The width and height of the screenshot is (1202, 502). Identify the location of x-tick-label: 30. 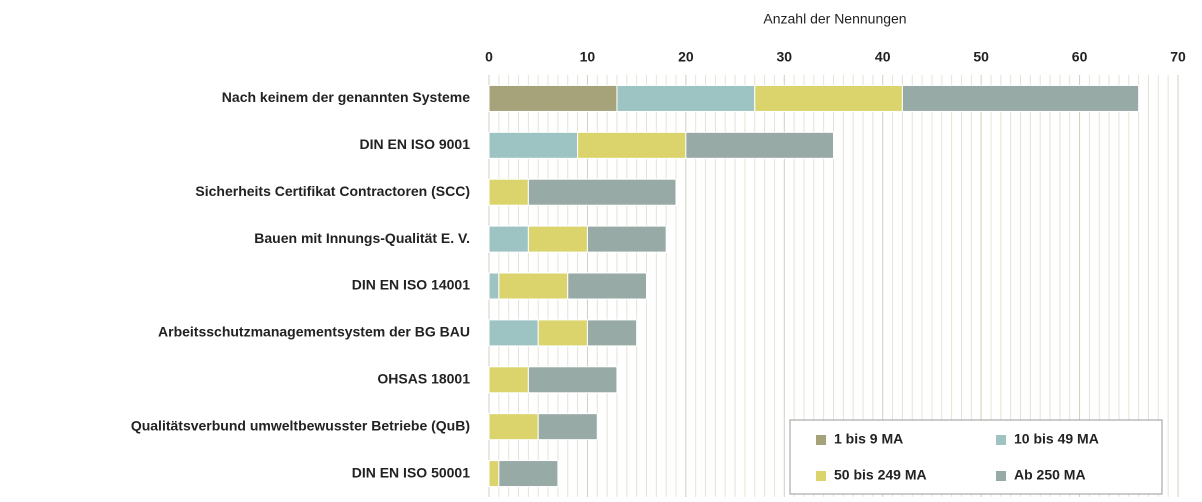
(784, 57).